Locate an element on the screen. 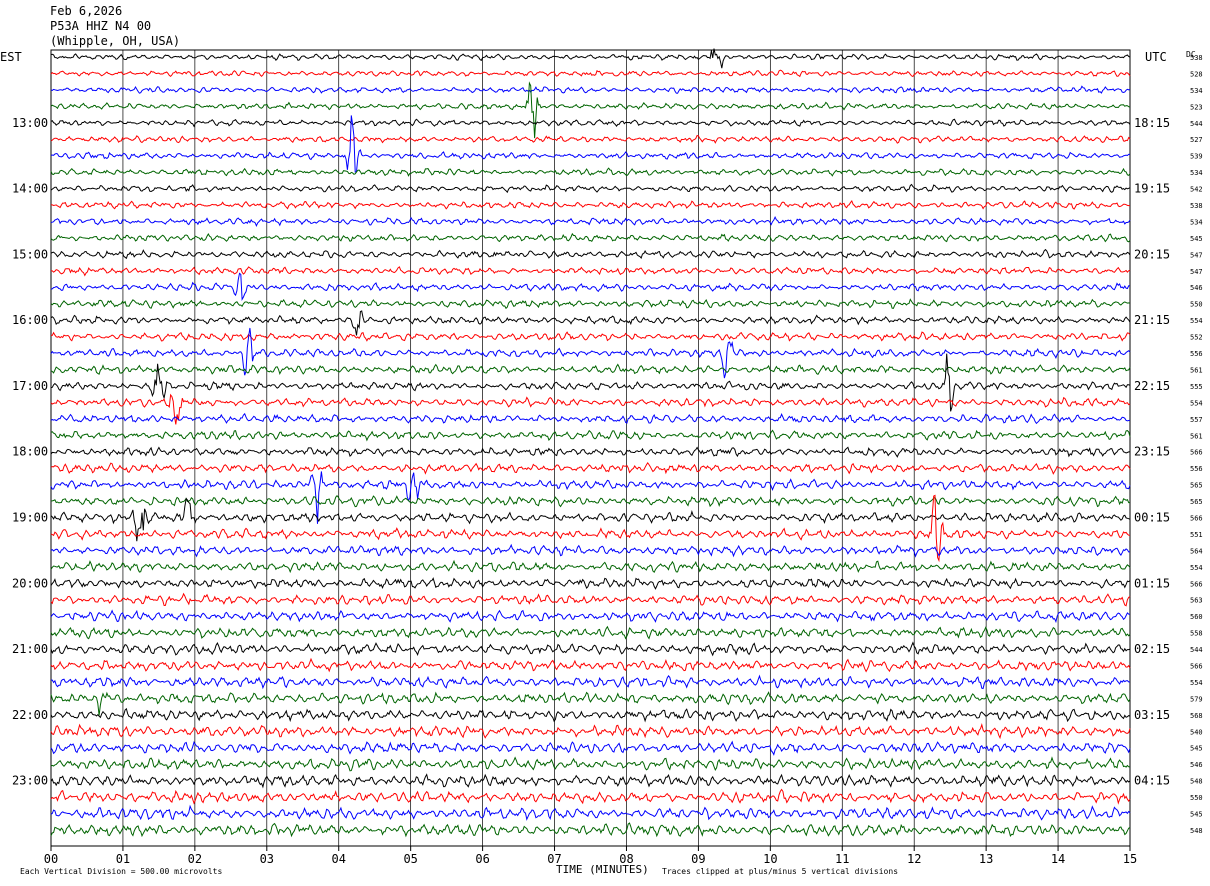 Image resolution: width=1210 pixels, height=886 pixels. dc-offset-label: 558 is located at coordinates (1196, 634).